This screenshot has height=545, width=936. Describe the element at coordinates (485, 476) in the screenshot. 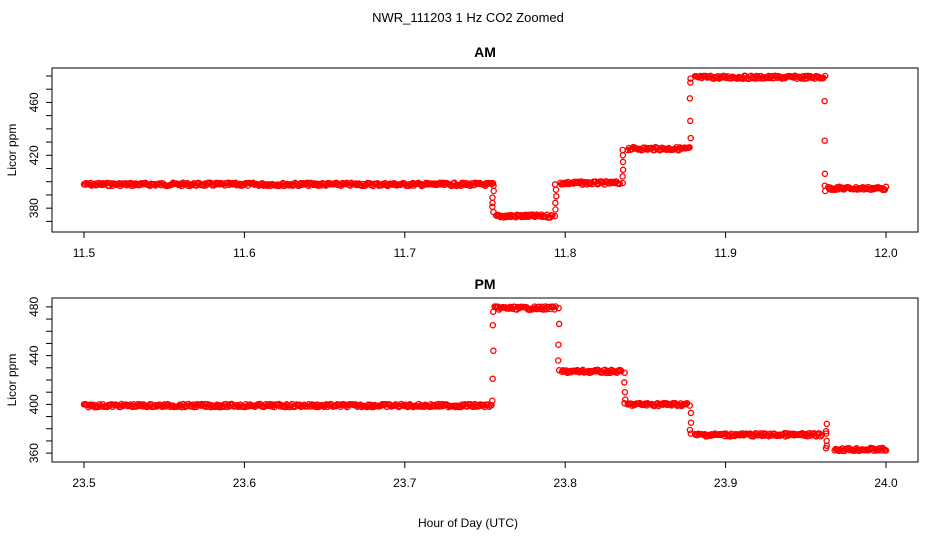

I see `x-axis: 23.5 23.6 23.7 23.8 23.9 24.0` at that location.